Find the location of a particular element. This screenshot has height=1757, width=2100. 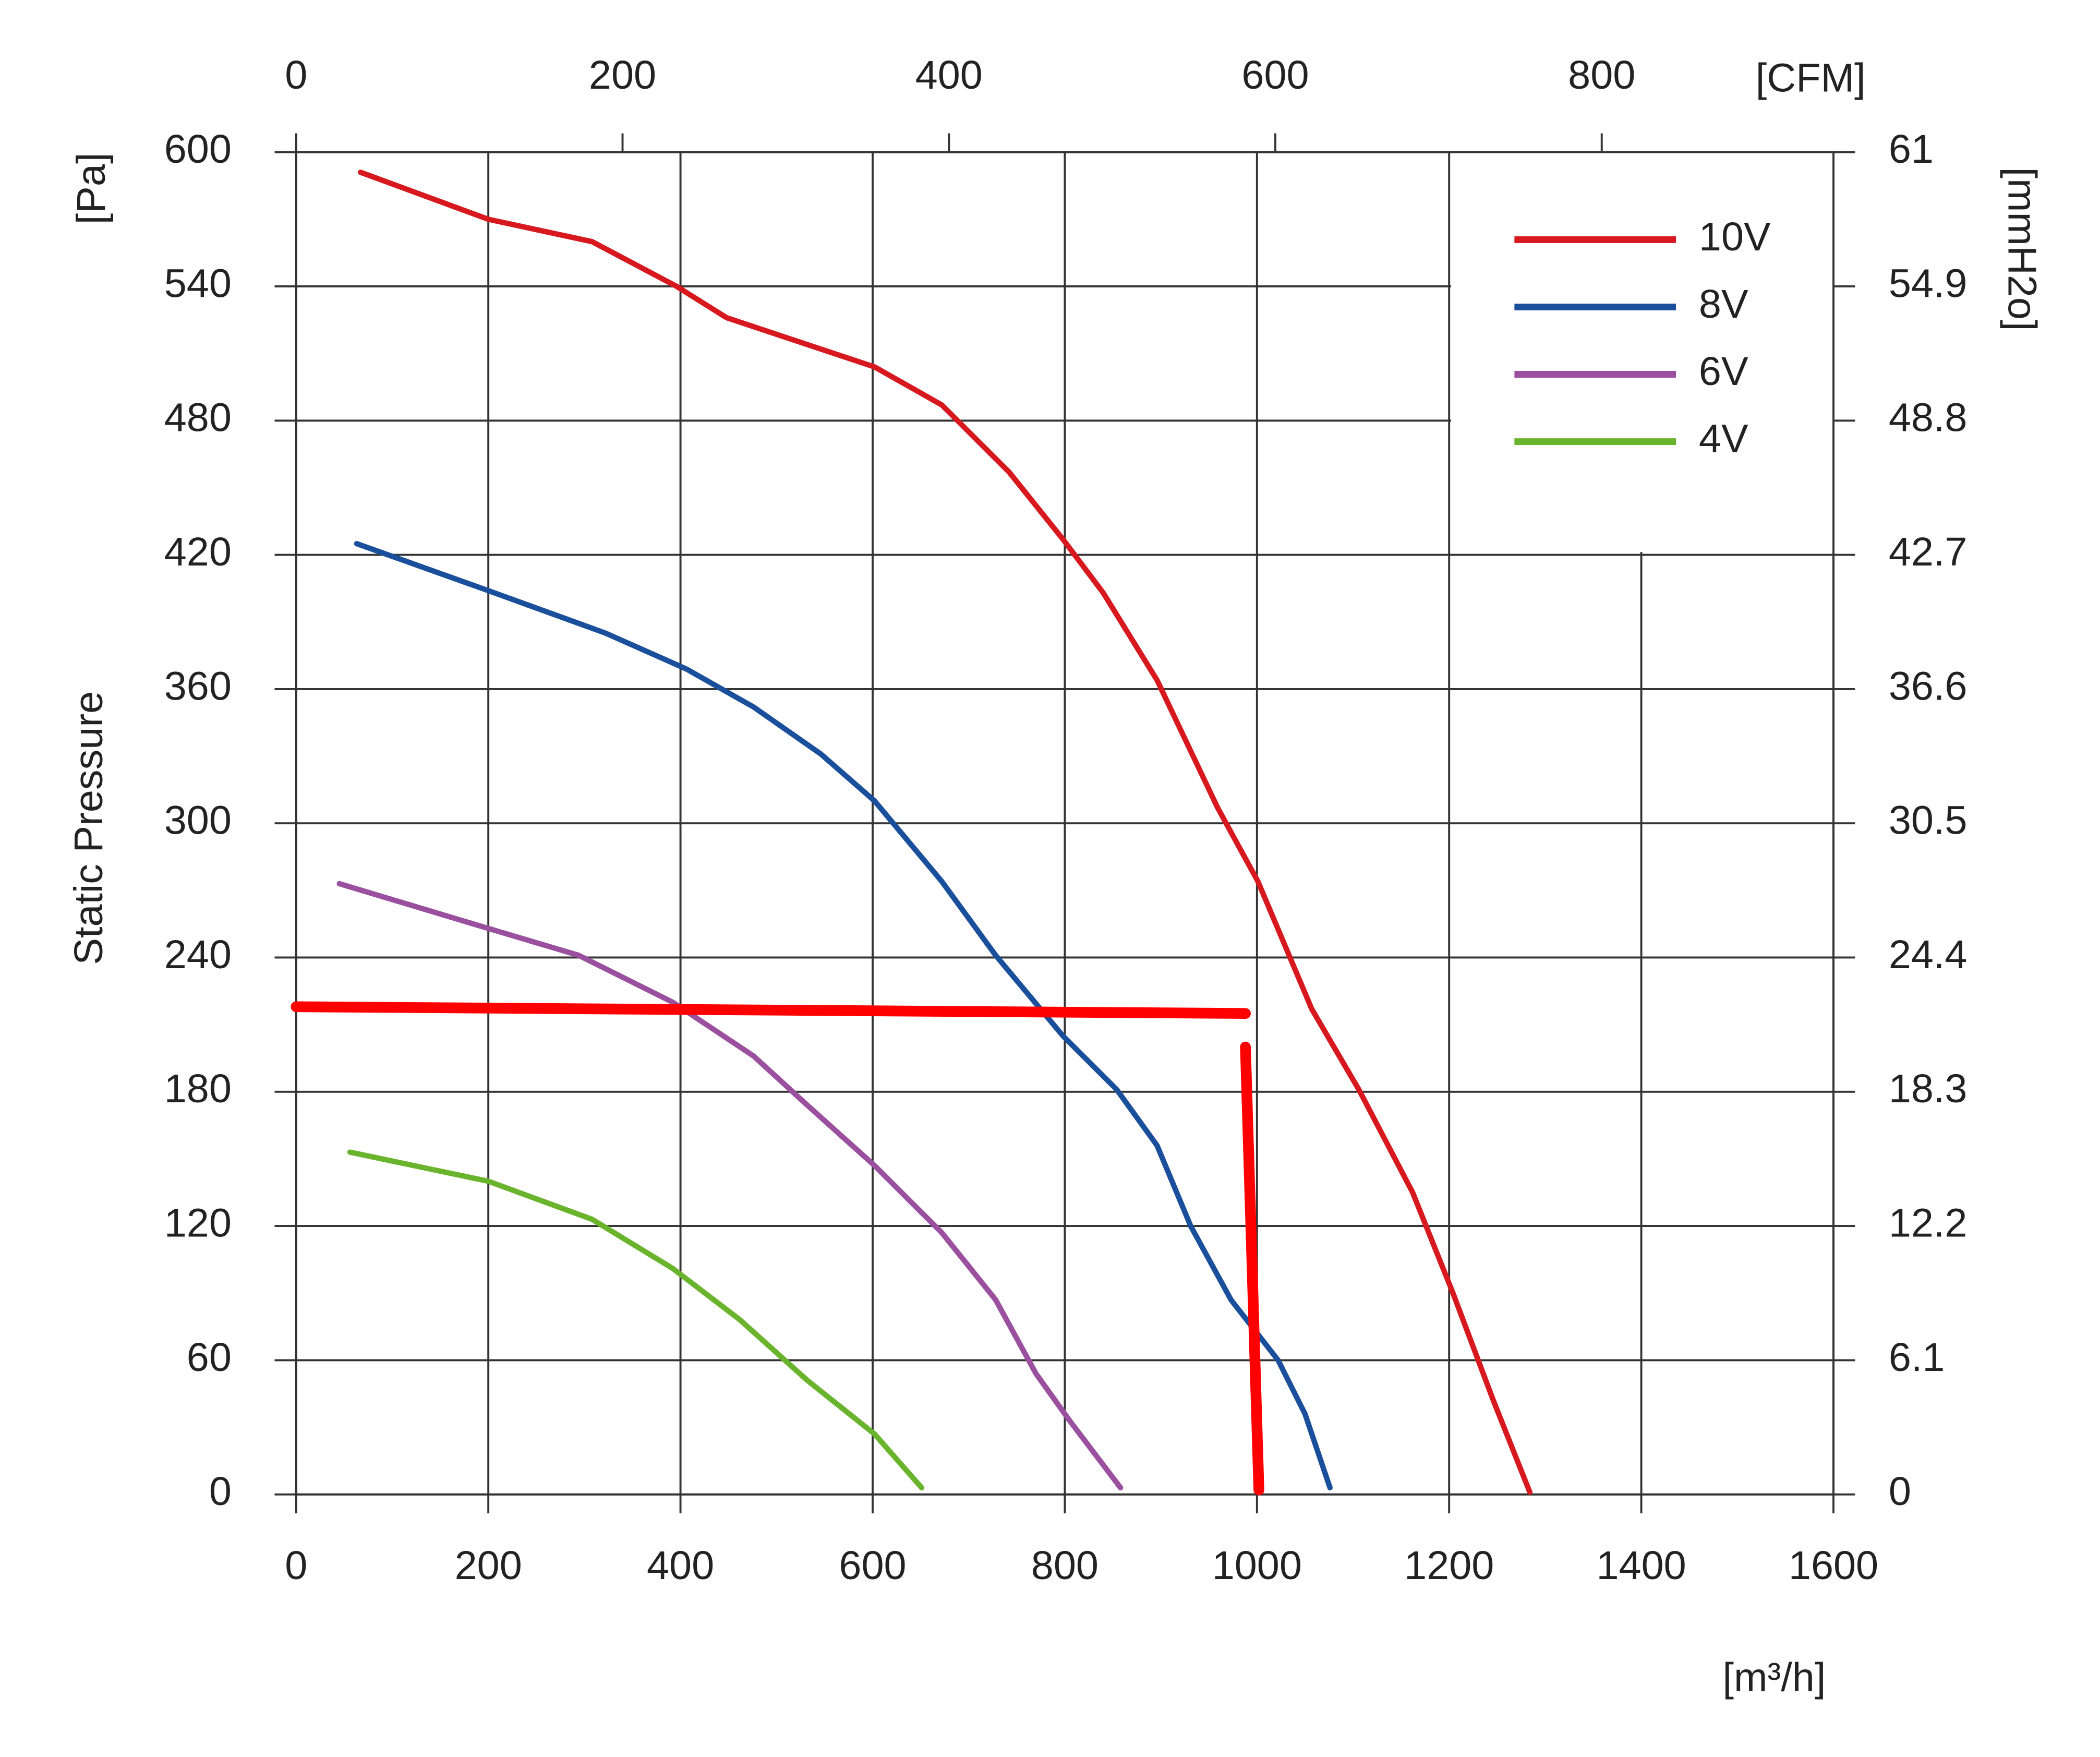

y-tick-label: 600 is located at coordinates (198, 149).